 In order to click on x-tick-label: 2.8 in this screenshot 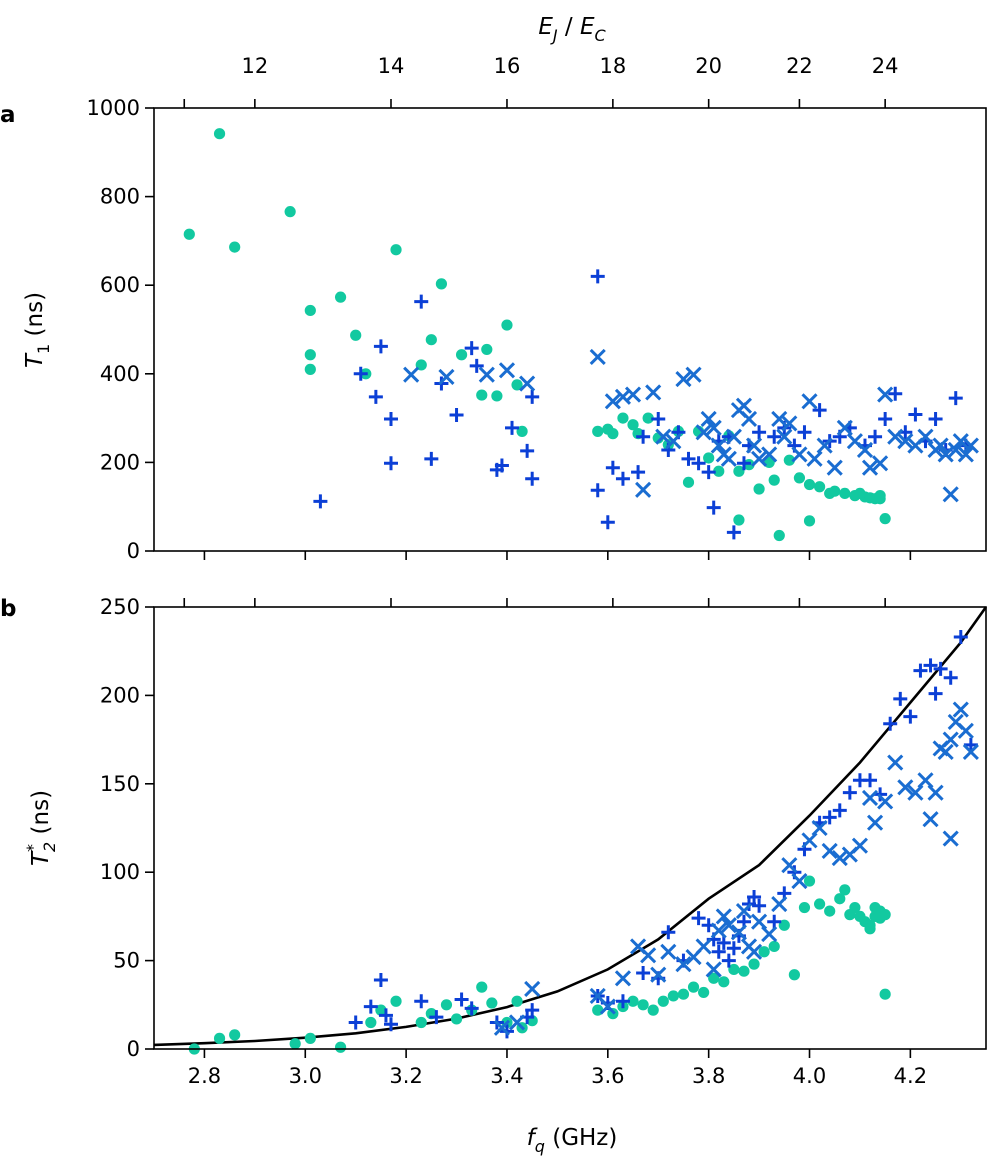, I will do `click(204, 1076)`.